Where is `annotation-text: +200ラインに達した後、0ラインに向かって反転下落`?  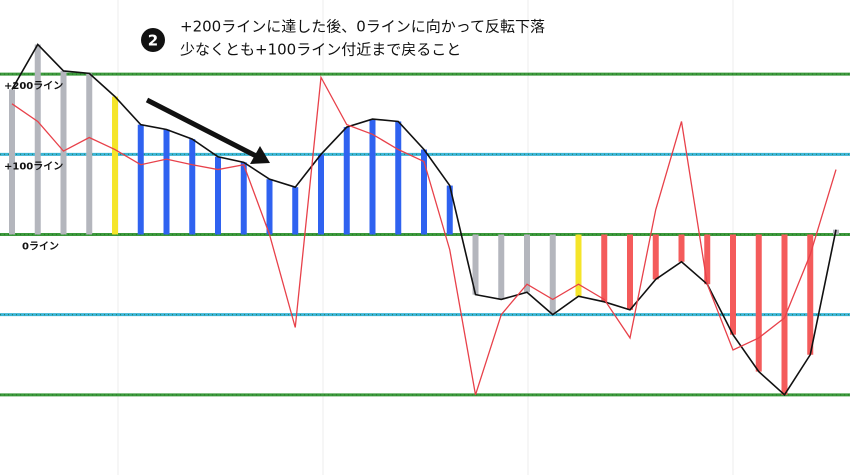
annotation-text: +200ラインに達した後、0ラインに向かって反転下落 is located at coordinates (362, 27).